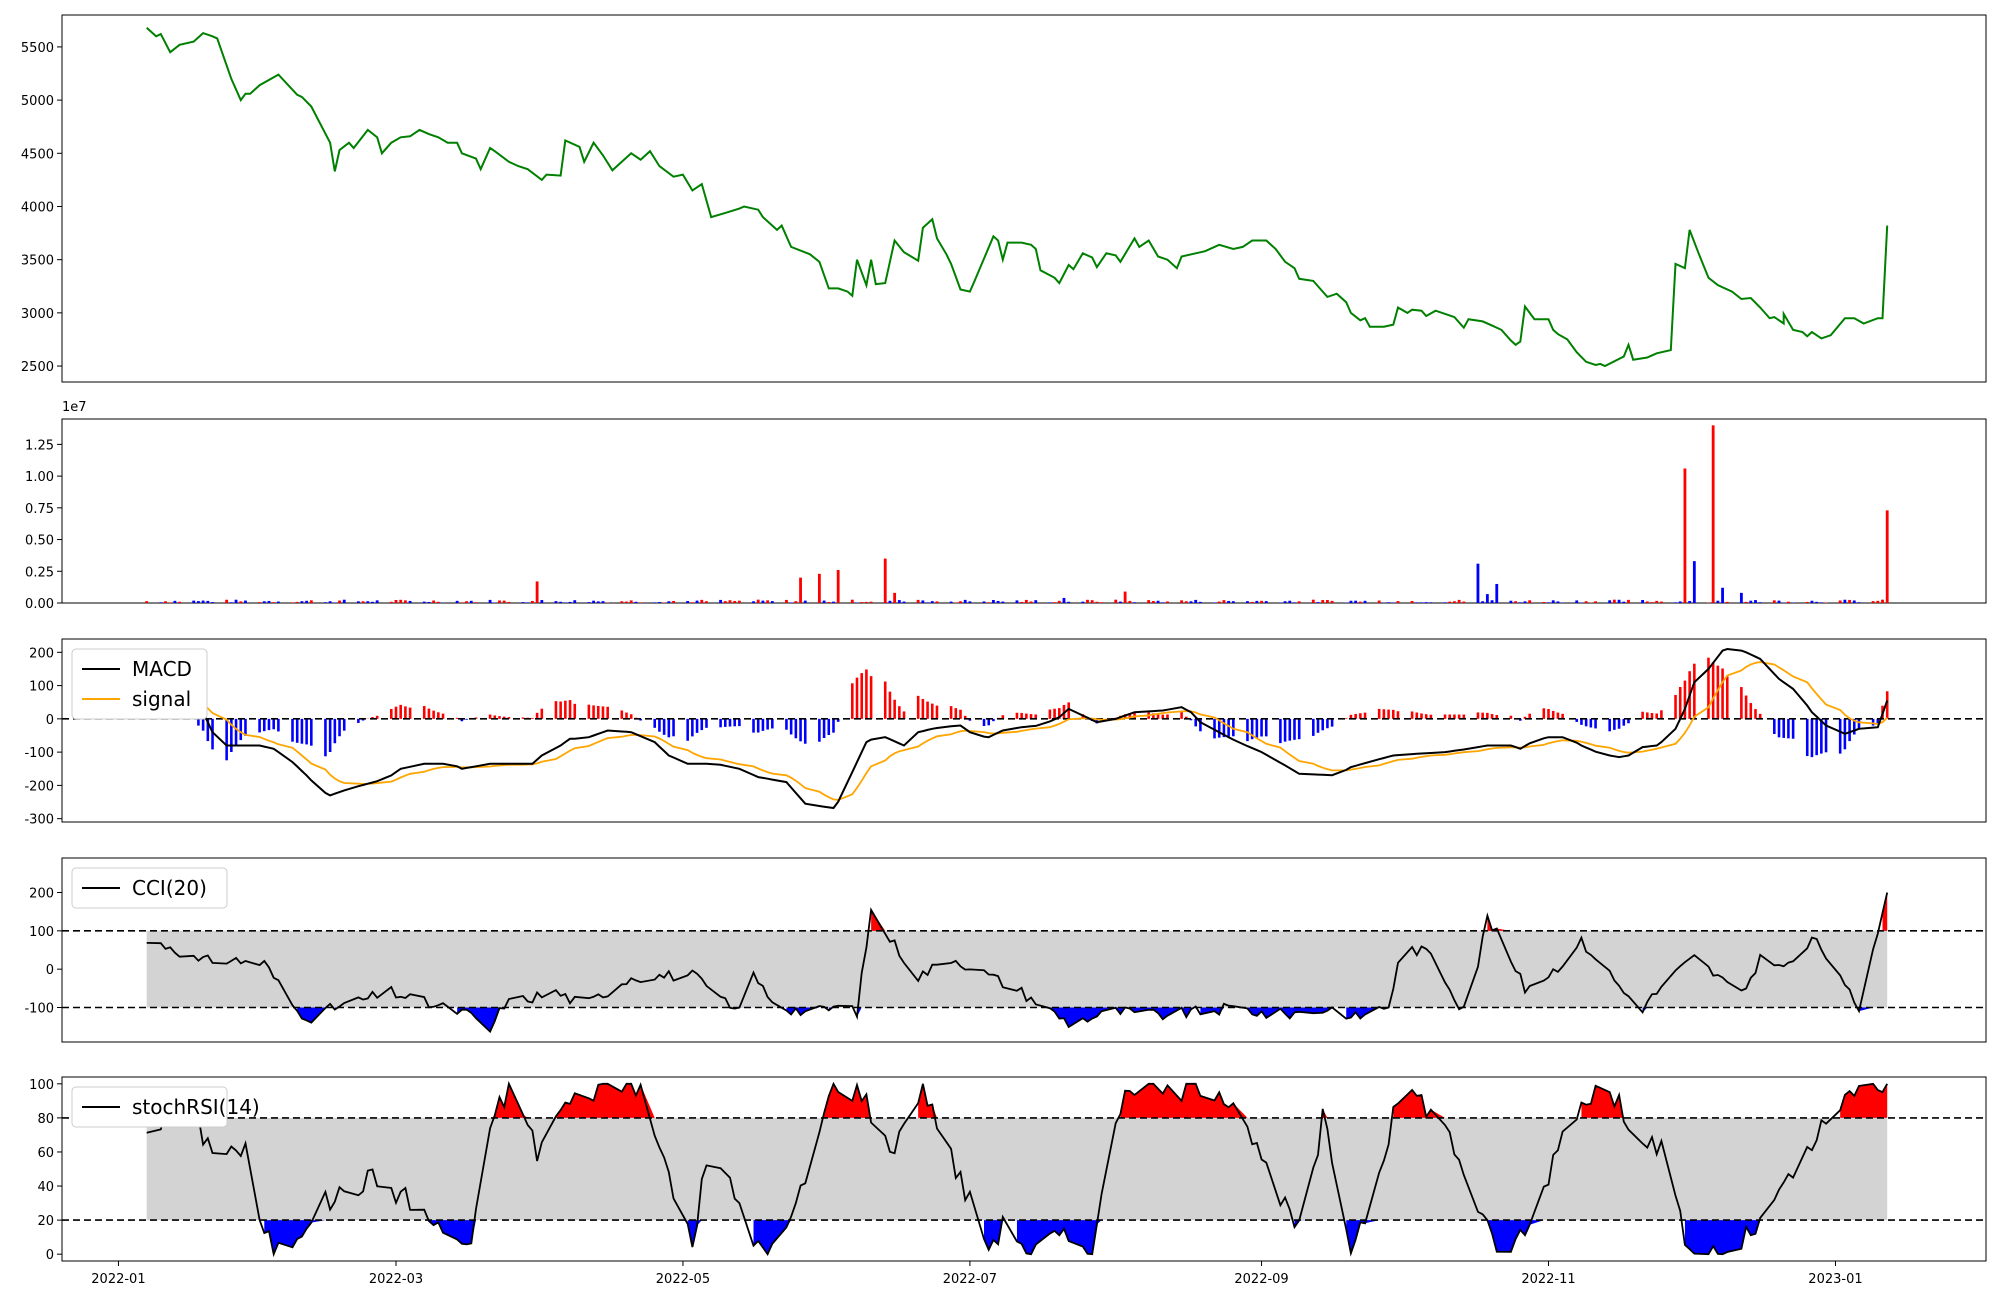 Image resolution: width=2000 pixels, height=1300 pixels. What do you see at coordinates (39, 509) in the screenshot?
I see `volume-ytick-label: 0.75` at bounding box center [39, 509].